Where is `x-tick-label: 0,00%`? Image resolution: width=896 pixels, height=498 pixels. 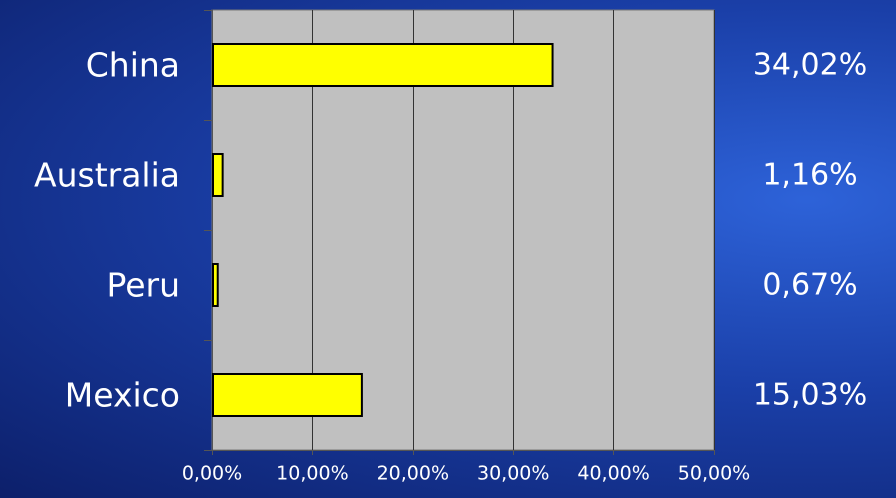
x-tick-label: 0,00% is located at coordinates (212, 473).